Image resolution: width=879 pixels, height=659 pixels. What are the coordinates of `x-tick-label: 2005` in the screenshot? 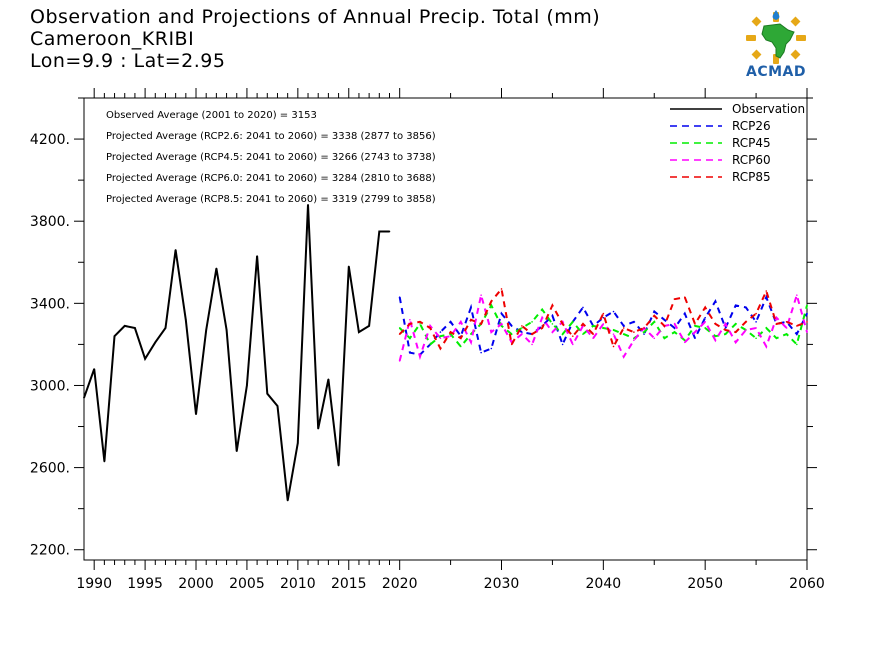 It's located at (247, 584).